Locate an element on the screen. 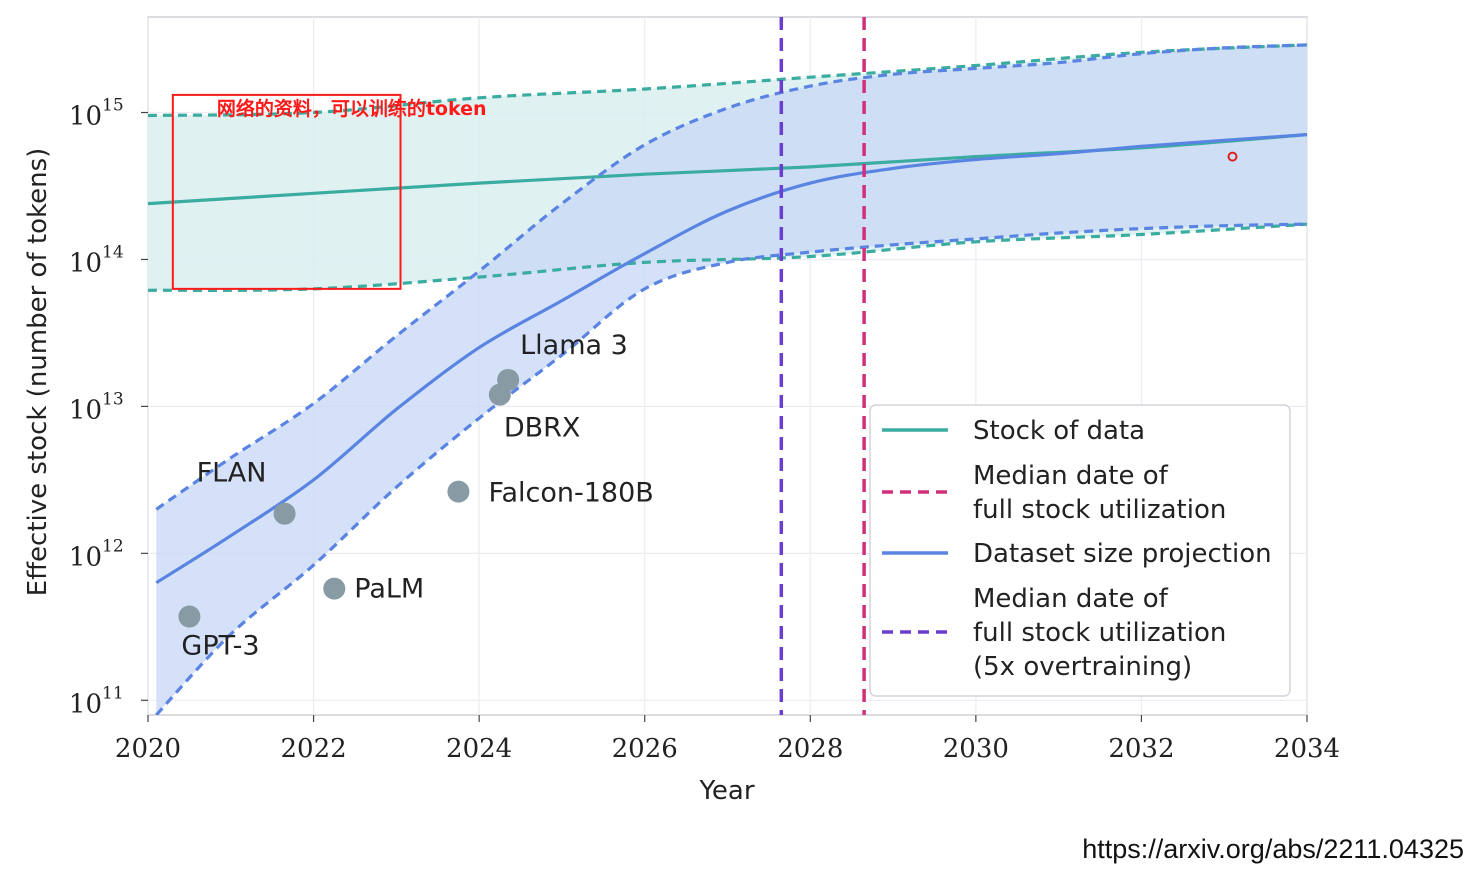  model-label-1: FLAN is located at coordinates (232, 473).